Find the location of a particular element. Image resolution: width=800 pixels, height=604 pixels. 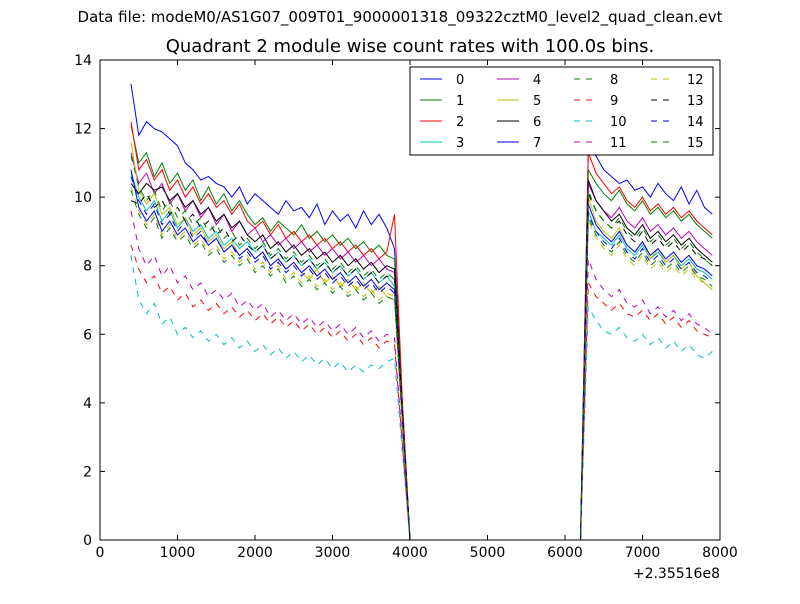

legend-label-10: 10 is located at coordinates (618, 122).